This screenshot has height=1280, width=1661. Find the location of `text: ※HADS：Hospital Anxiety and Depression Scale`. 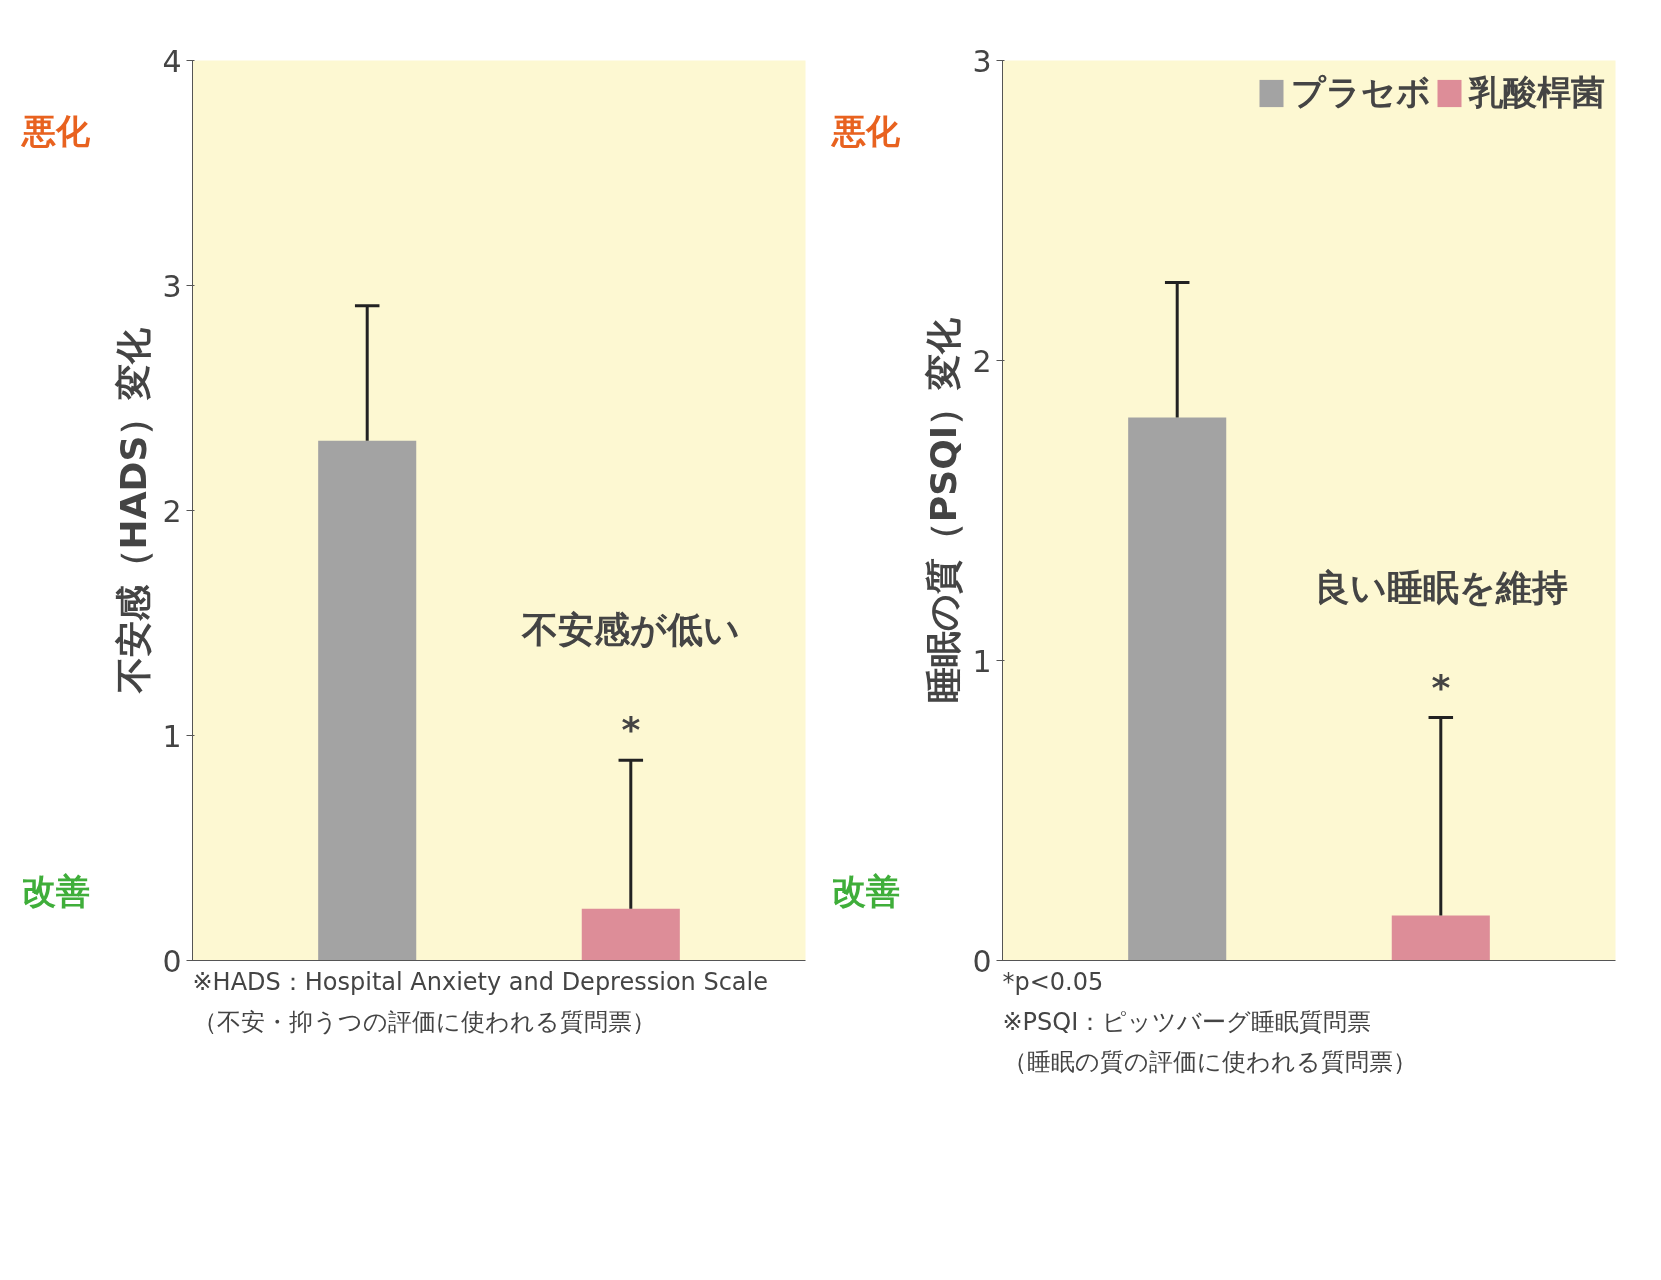

text: ※HADS：Hospital Anxiety and Depression Scale is located at coordinates (480, 981).